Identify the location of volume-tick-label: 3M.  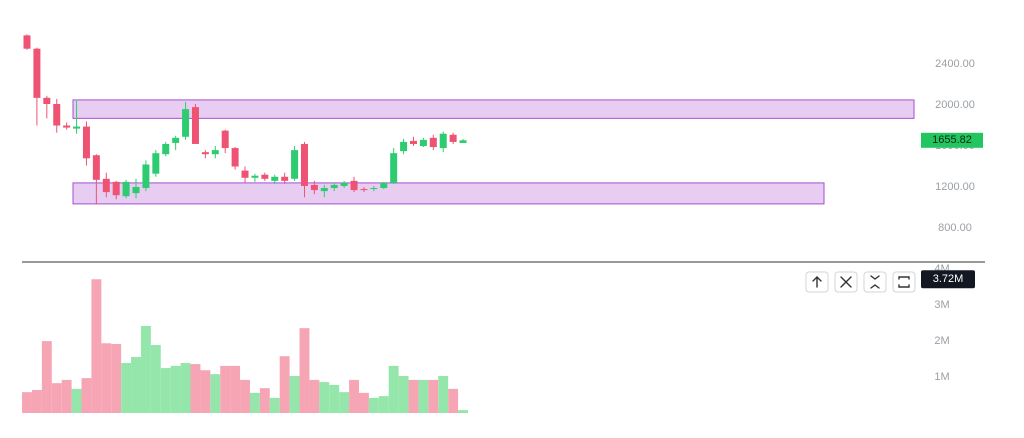
(941, 305).